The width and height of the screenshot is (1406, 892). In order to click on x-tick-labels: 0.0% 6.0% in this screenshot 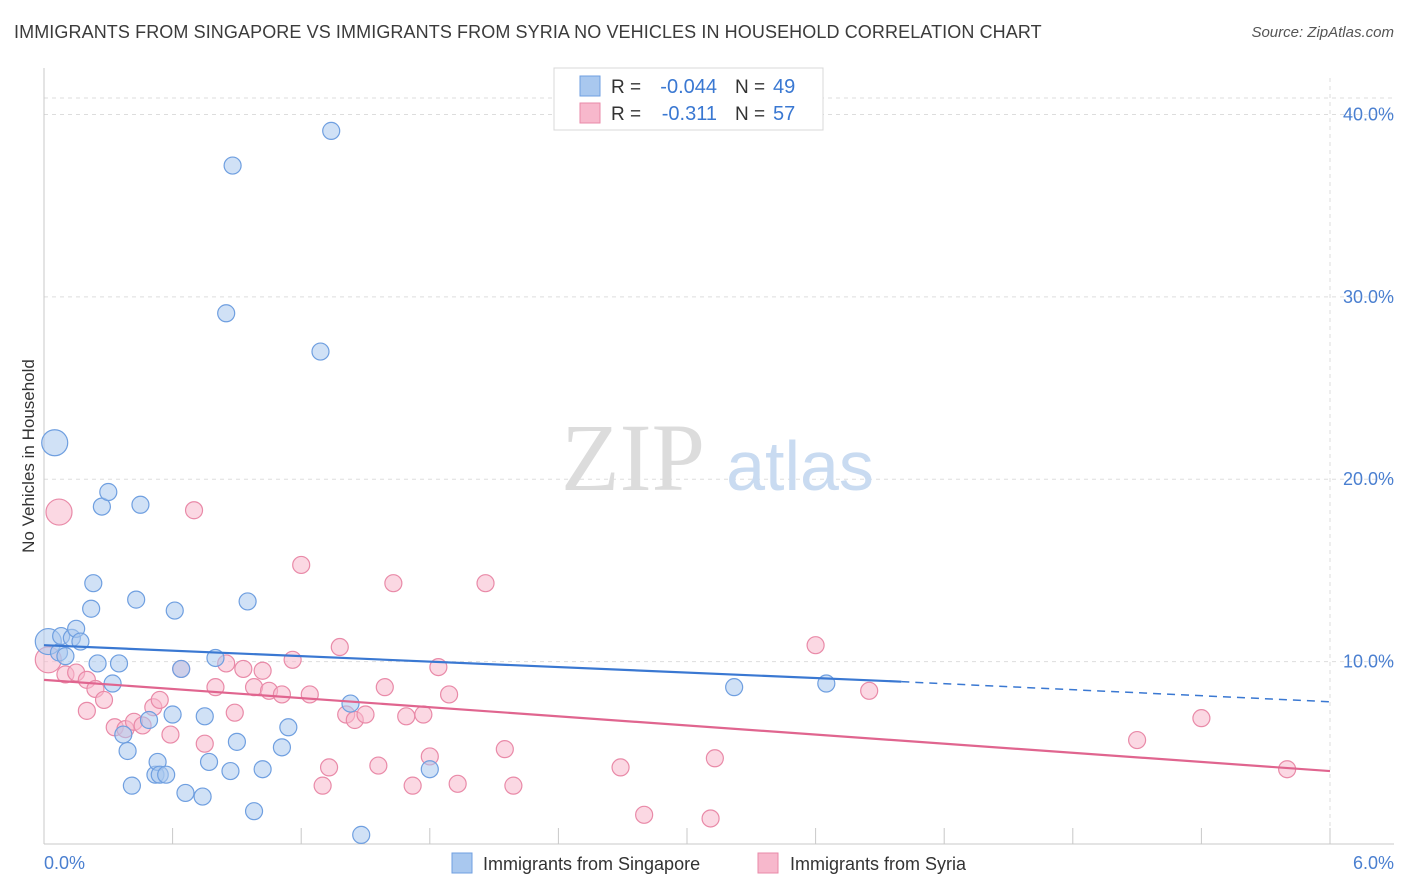, I will do `click(719, 863)`.